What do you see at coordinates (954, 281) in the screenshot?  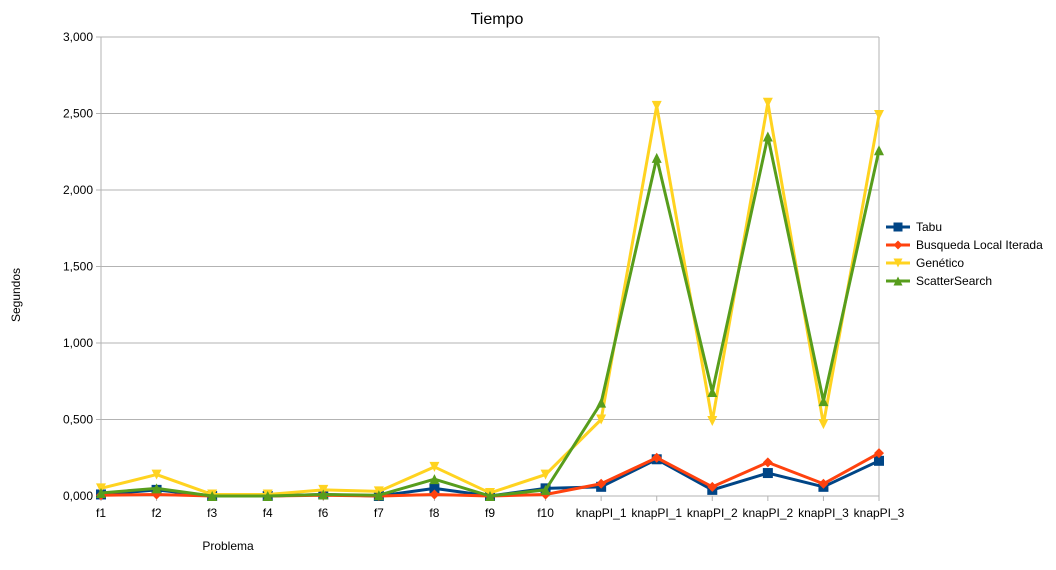 I see `legend-label: ScatterSearch` at bounding box center [954, 281].